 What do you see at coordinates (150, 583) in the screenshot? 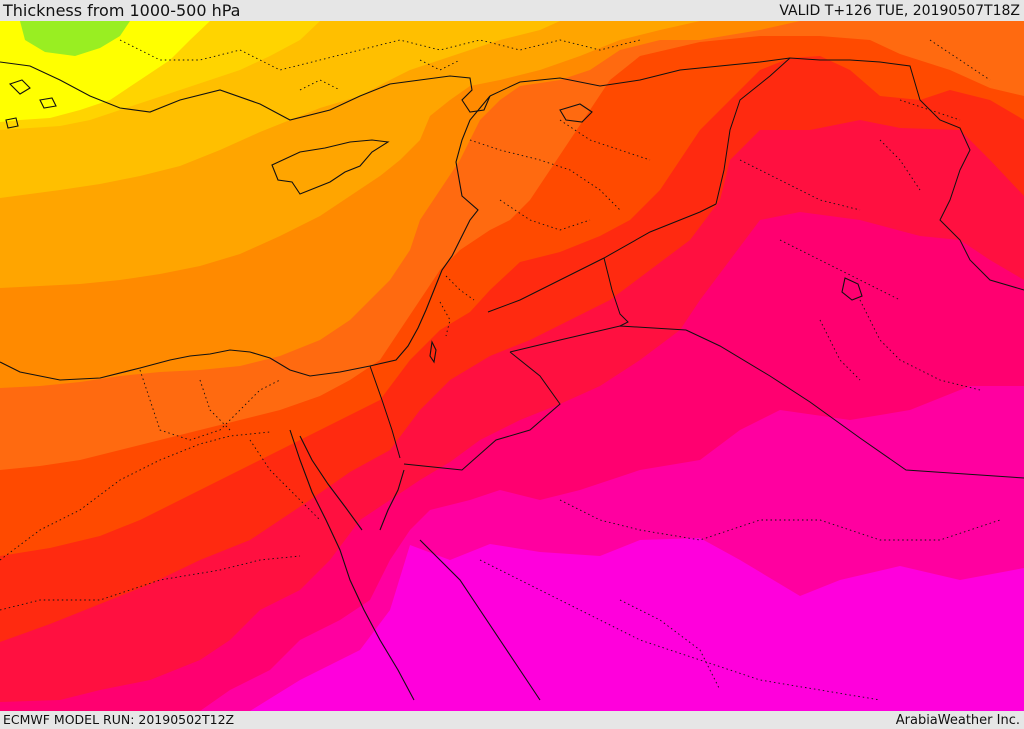
I see `egypt-sudan-border` at bounding box center [150, 583].